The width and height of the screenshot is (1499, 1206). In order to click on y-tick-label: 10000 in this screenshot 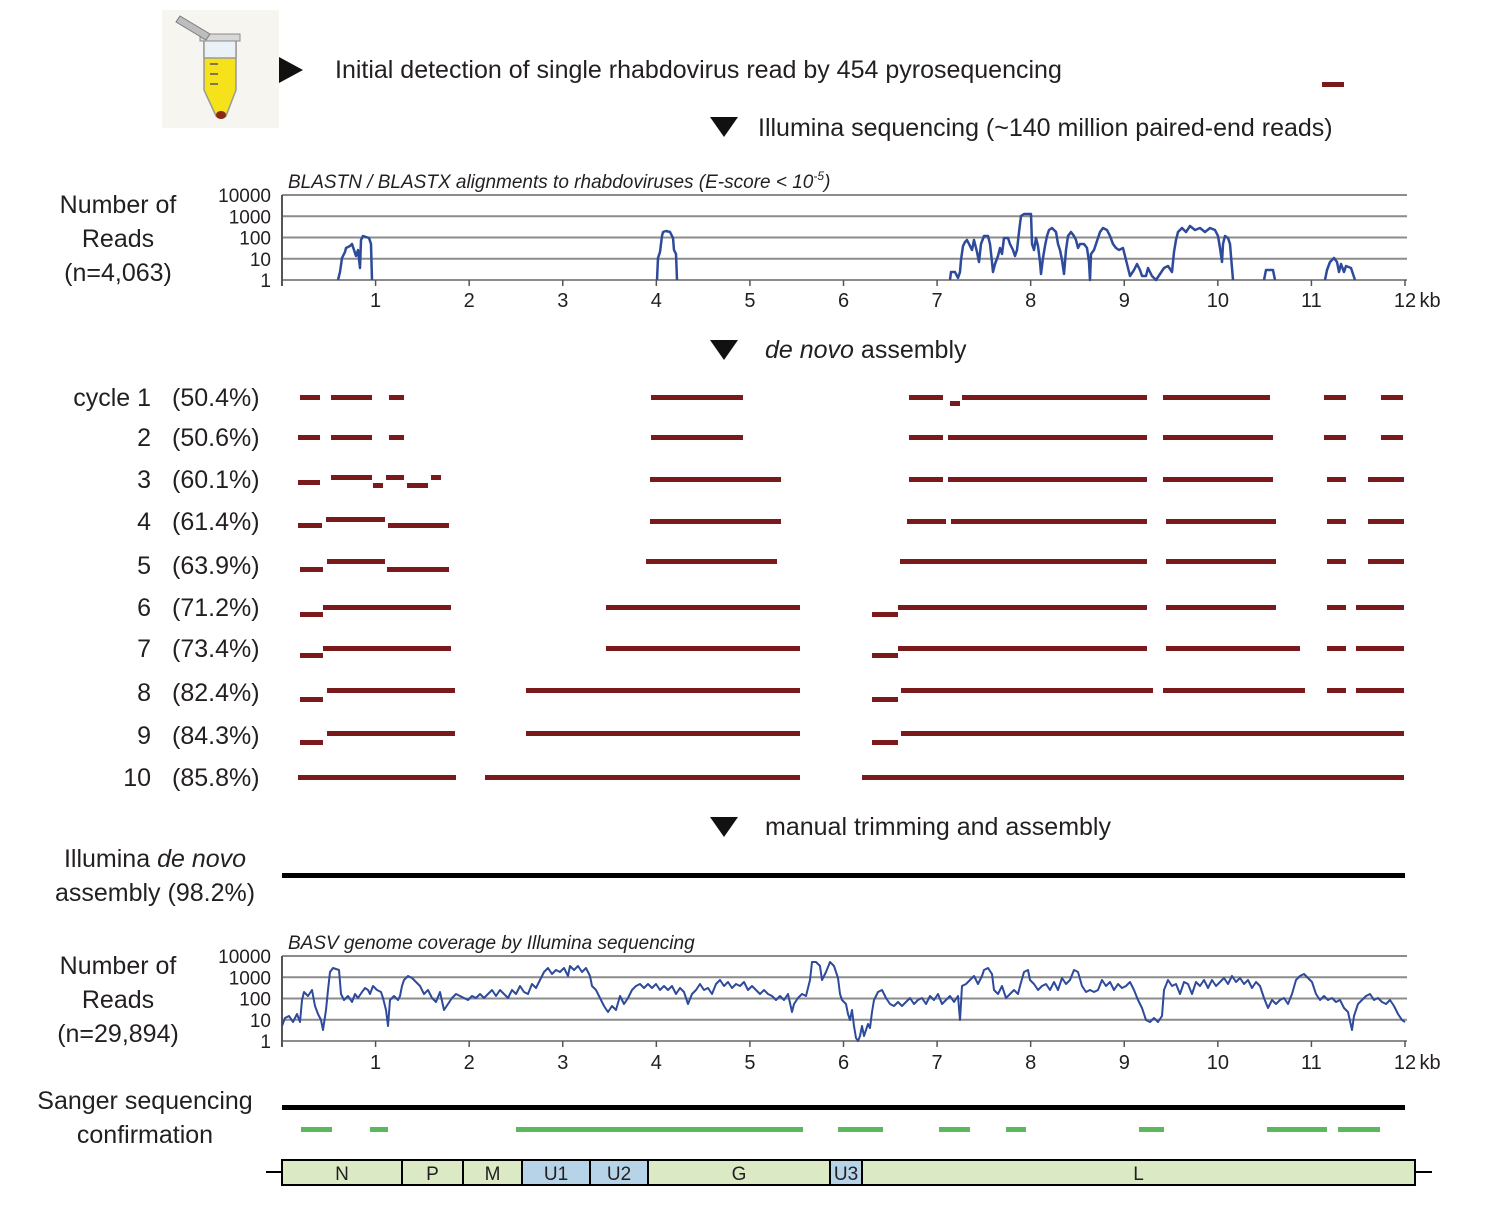, I will do `click(244, 196)`.